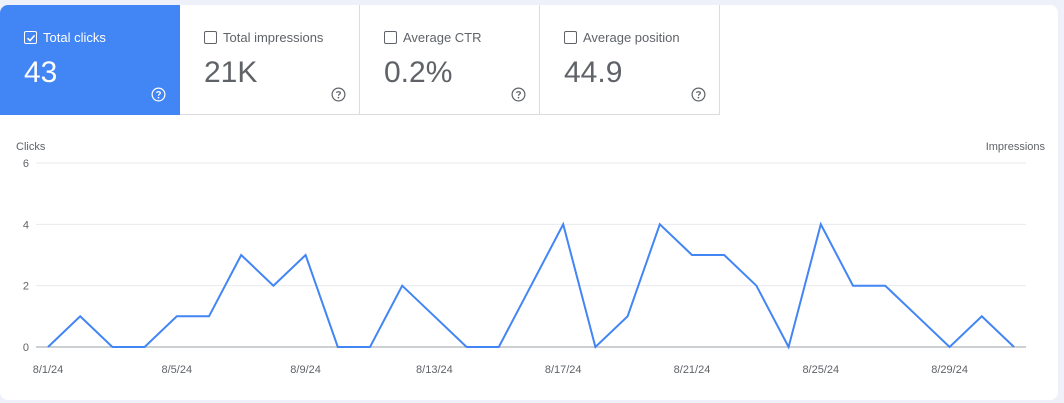 The width and height of the screenshot is (1064, 403). I want to click on y-tick-label: 2, so click(26, 287).